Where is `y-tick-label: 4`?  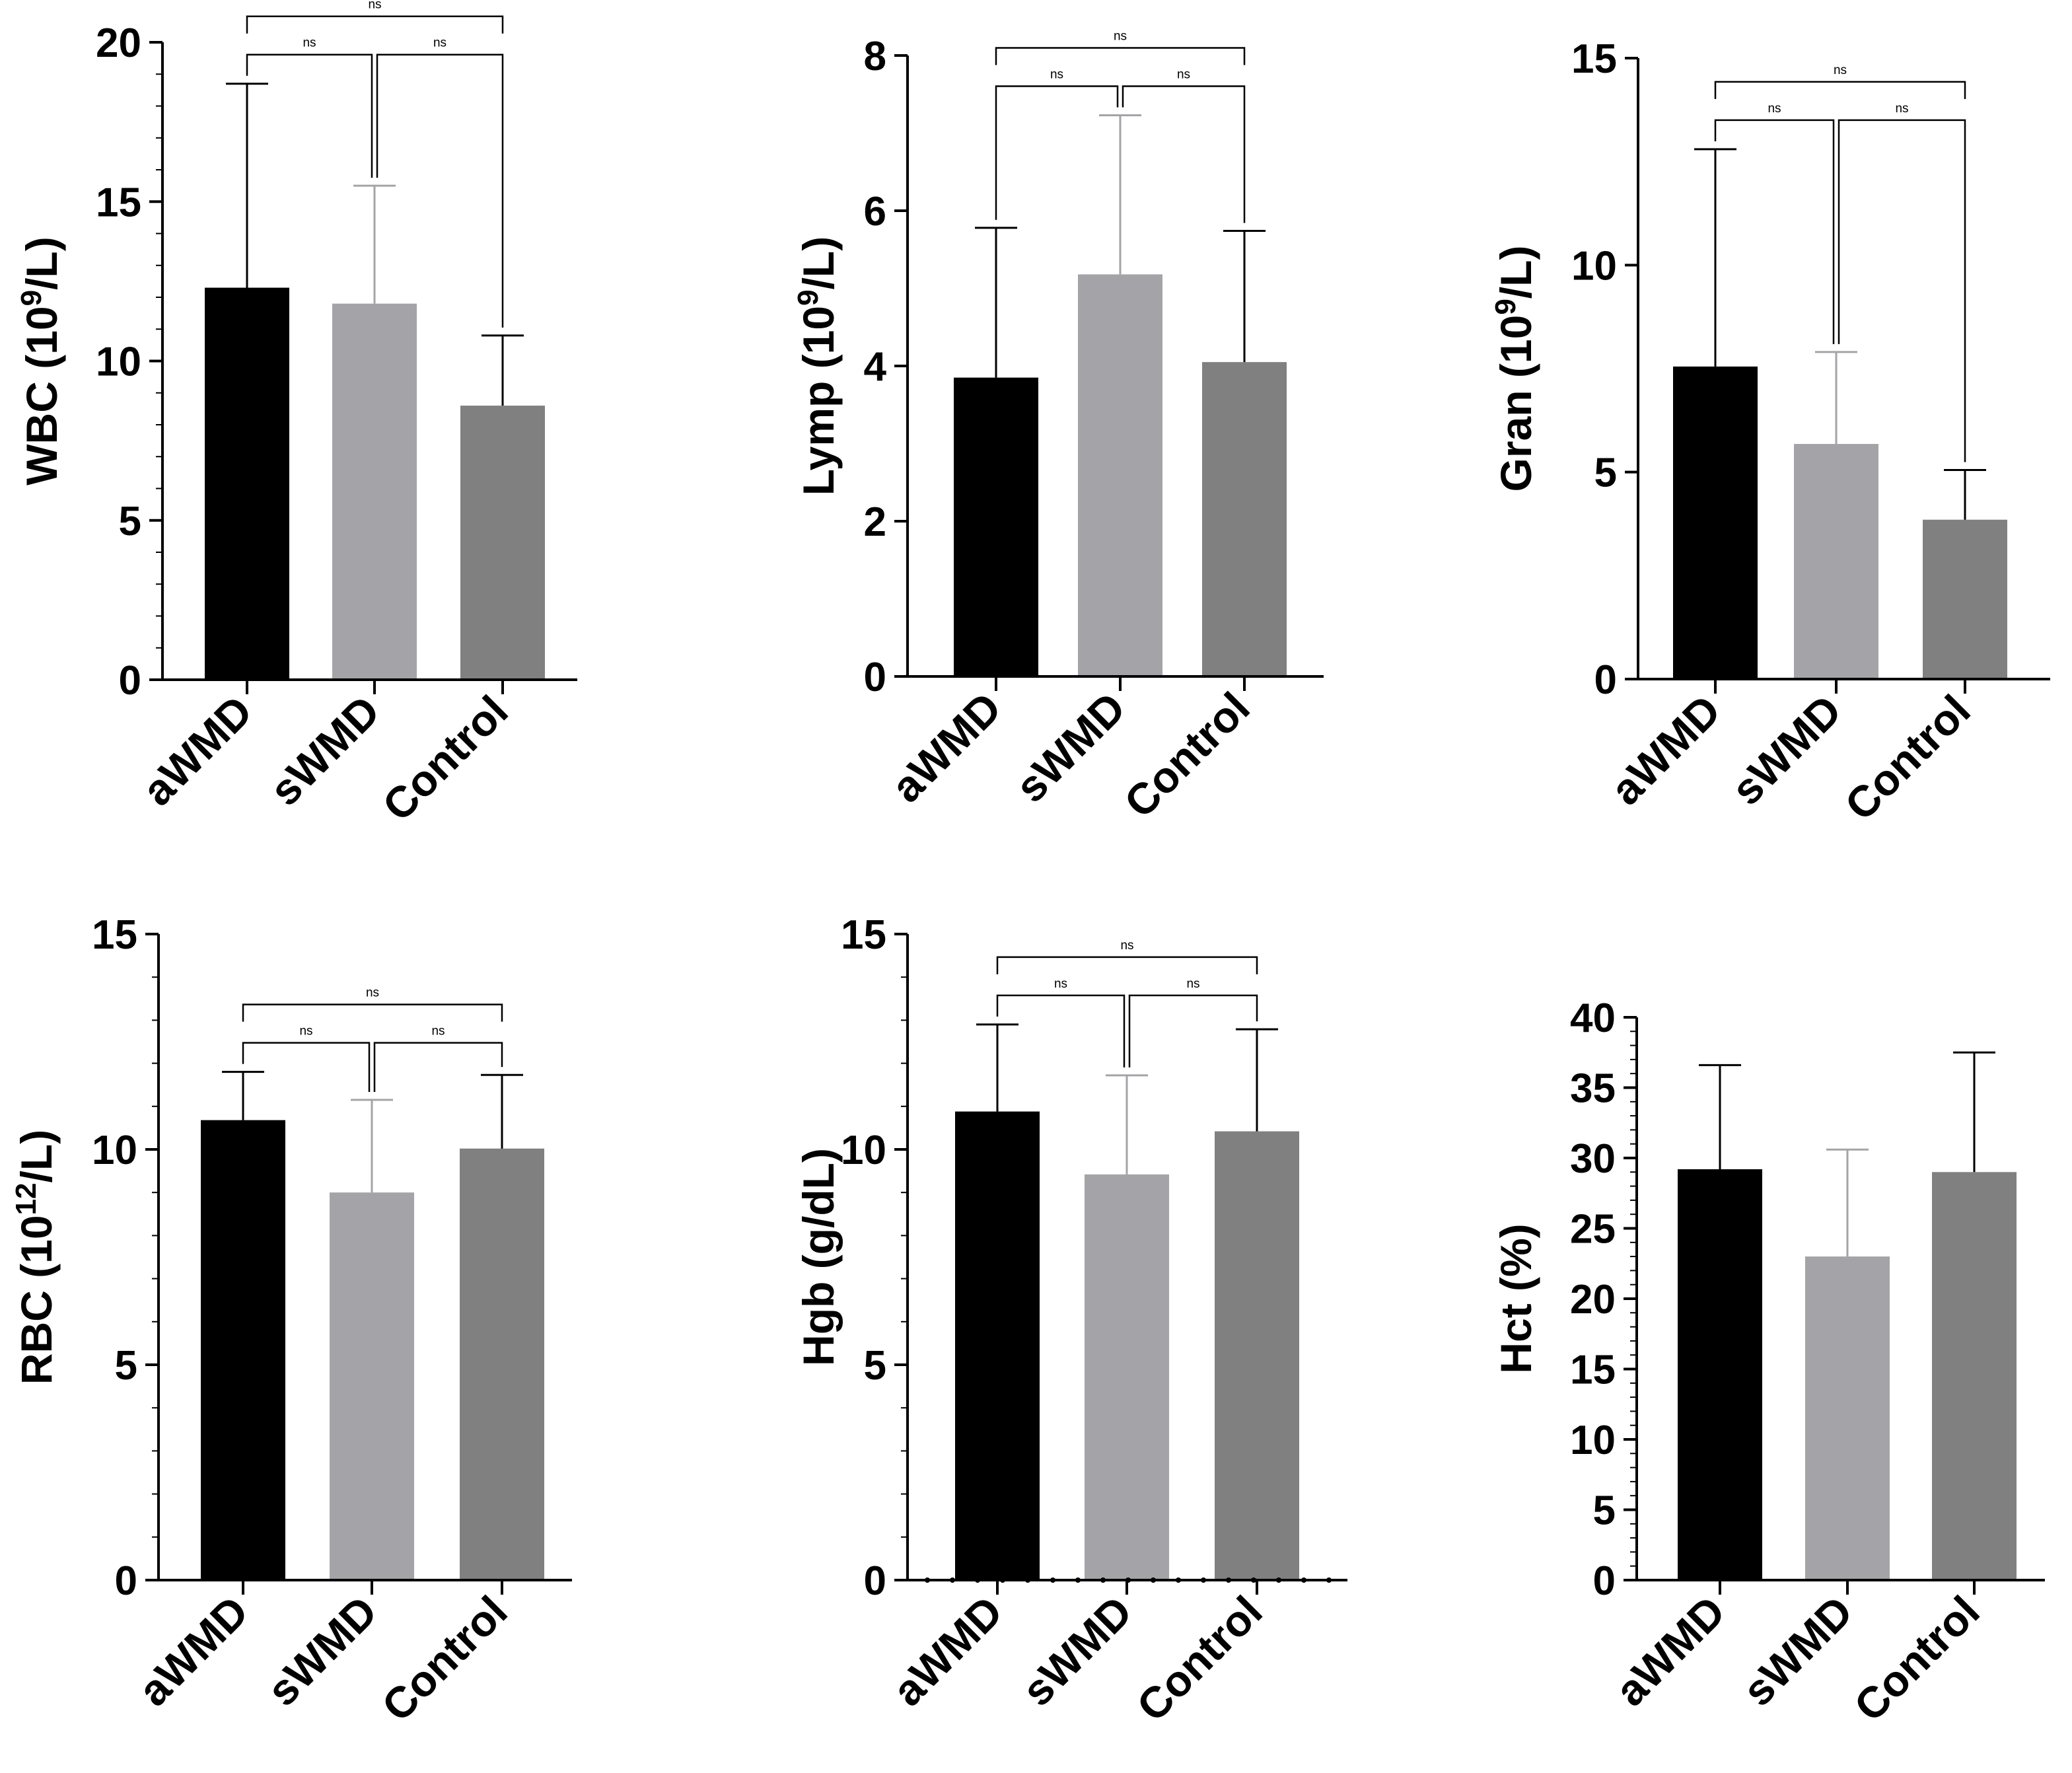 y-tick-label: 4 is located at coordinates (875, 367).